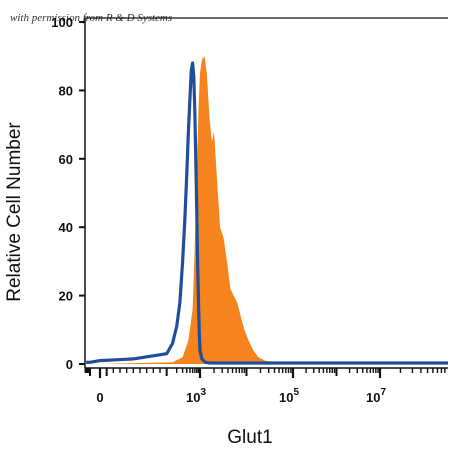 The image size is (450, 450). Describe the element at coordinates (99, 397) in the screenshot. I see `x-tick-label-0: 0` at that location.